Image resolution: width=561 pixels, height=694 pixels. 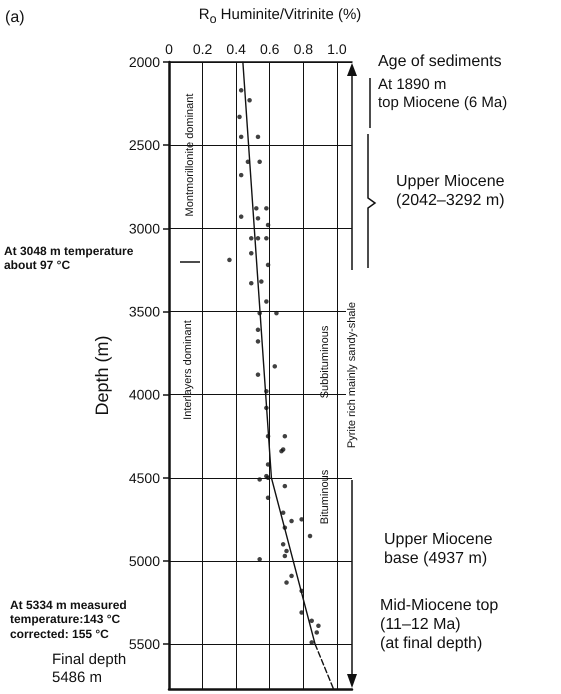 I want to click on text: At 5334 m measured temperature:143 °C corrected: 155 °C, so click(x=68, y=620).